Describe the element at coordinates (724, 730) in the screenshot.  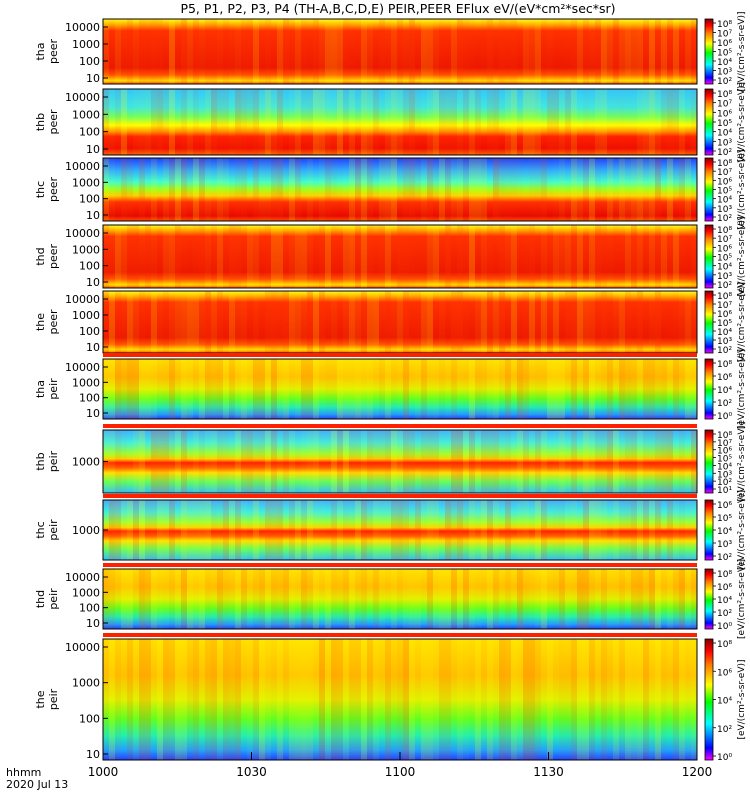
I see `colorbar-tick-label: 10²` at that location.